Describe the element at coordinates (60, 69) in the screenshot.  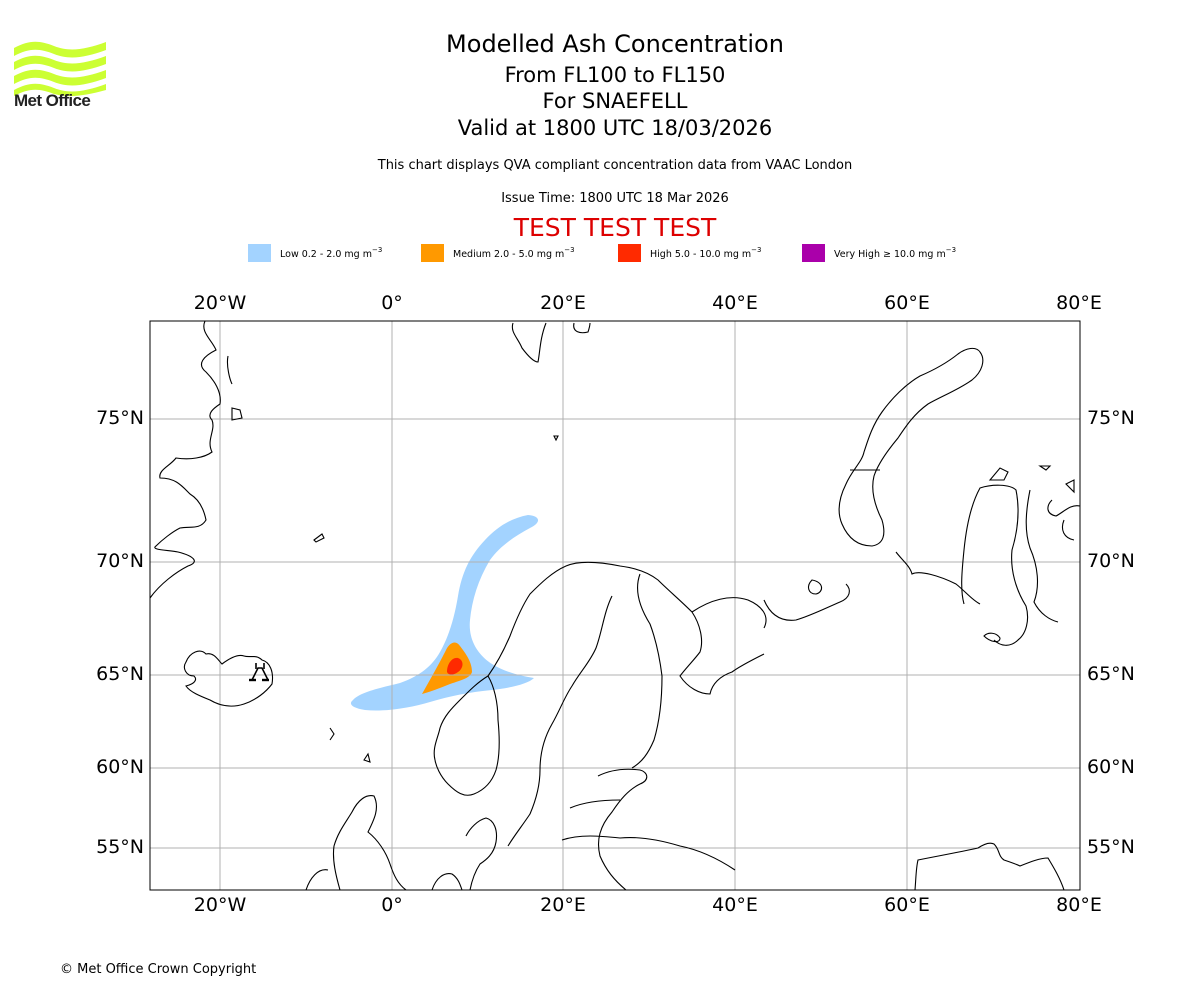
I see `met-office-logo` at that location.